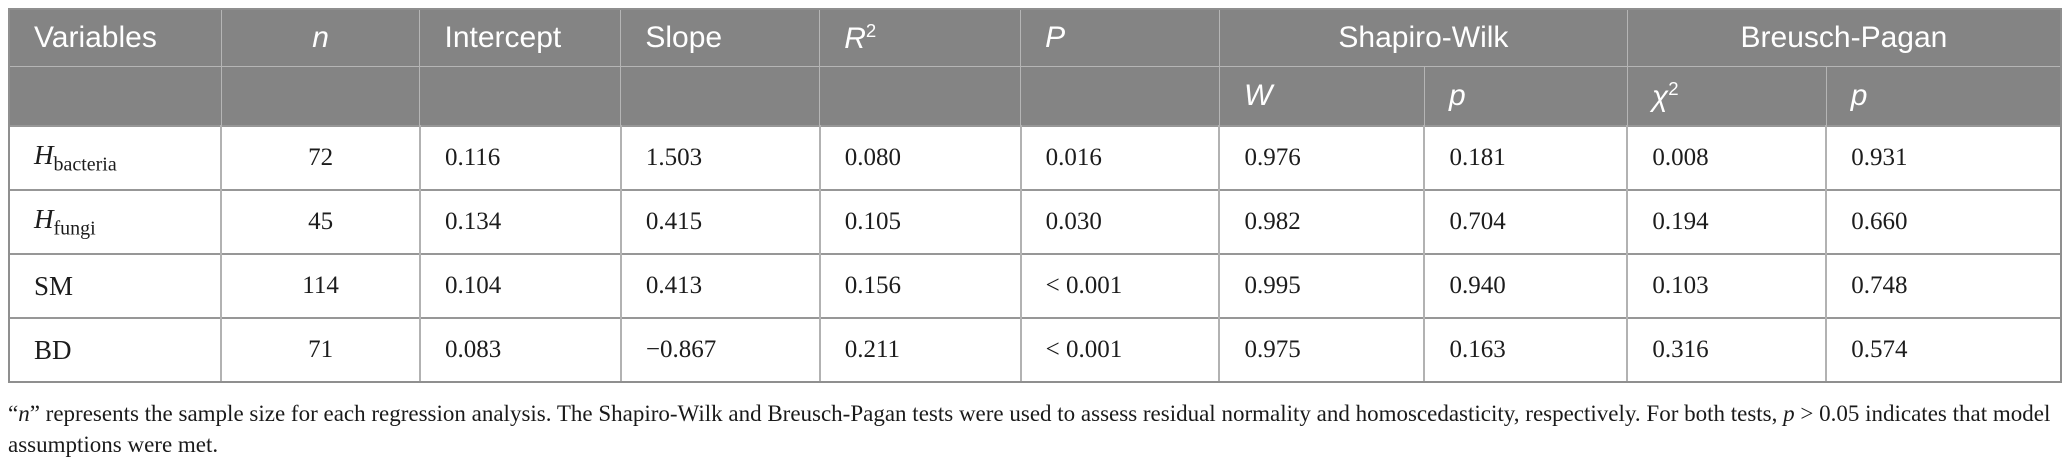  What do you see at coordinates (1727, 157) in the screenshot?
I see `value-cell: 0.008` at bounding box center [1727, 157].